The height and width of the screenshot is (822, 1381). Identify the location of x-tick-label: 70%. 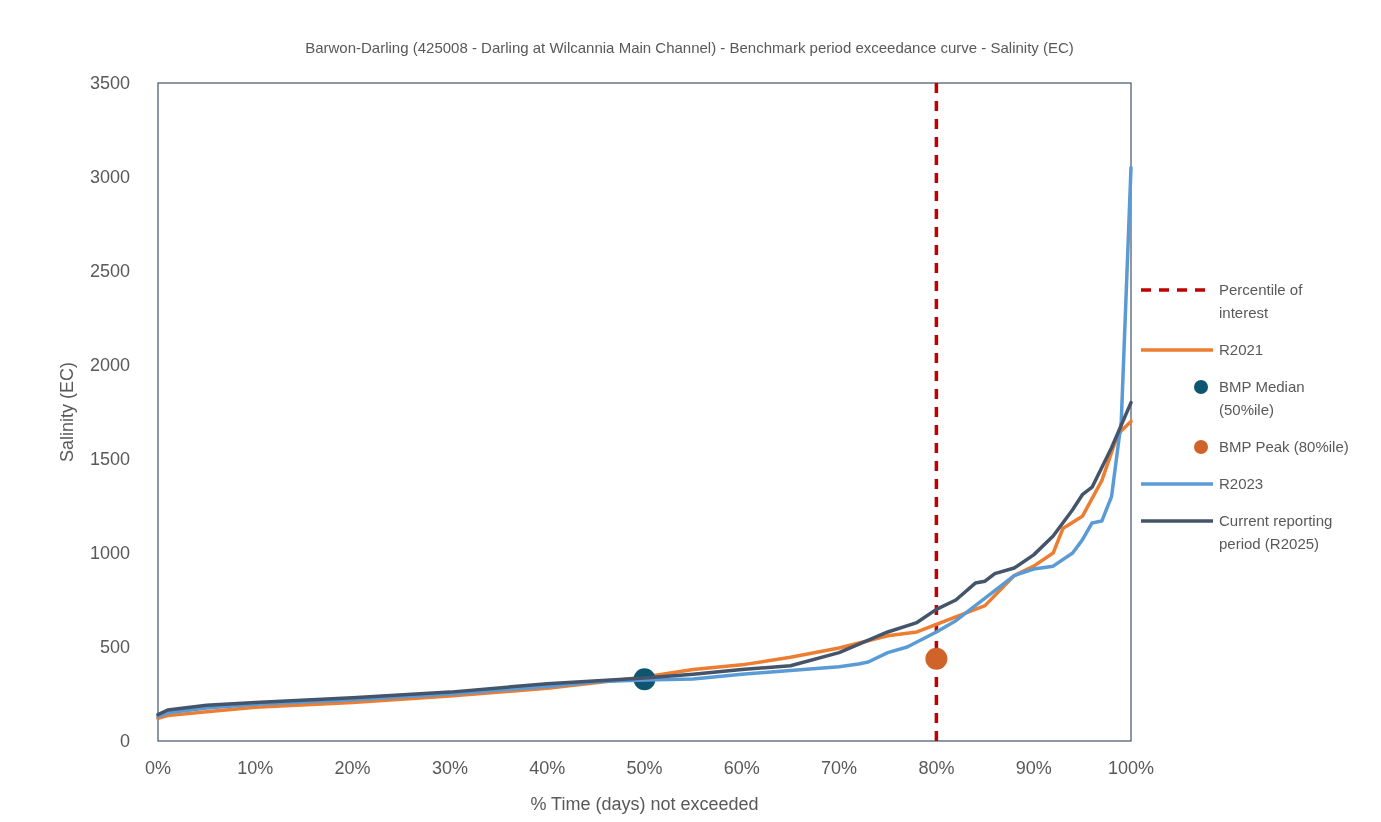
(839, 768).